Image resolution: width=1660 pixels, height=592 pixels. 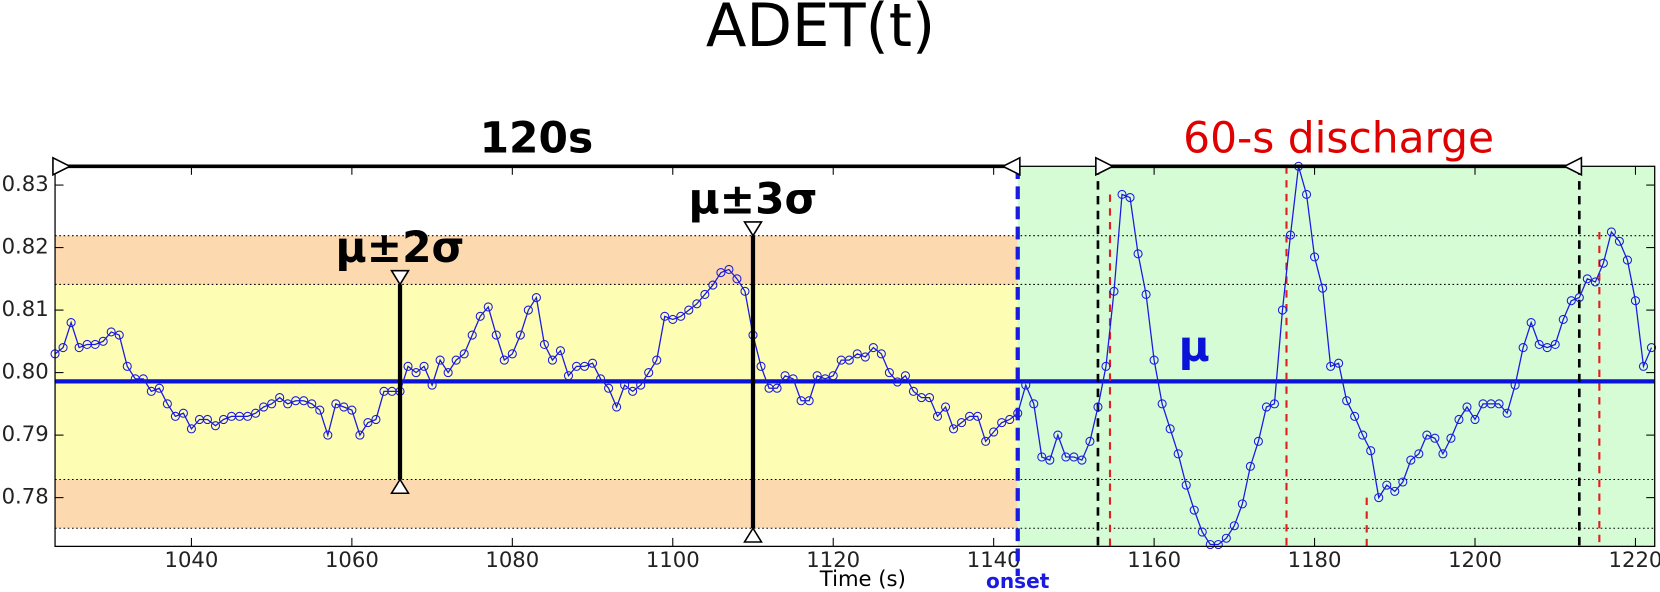 I want to click on sigma-bar-cap, so click(x=753, y=229).